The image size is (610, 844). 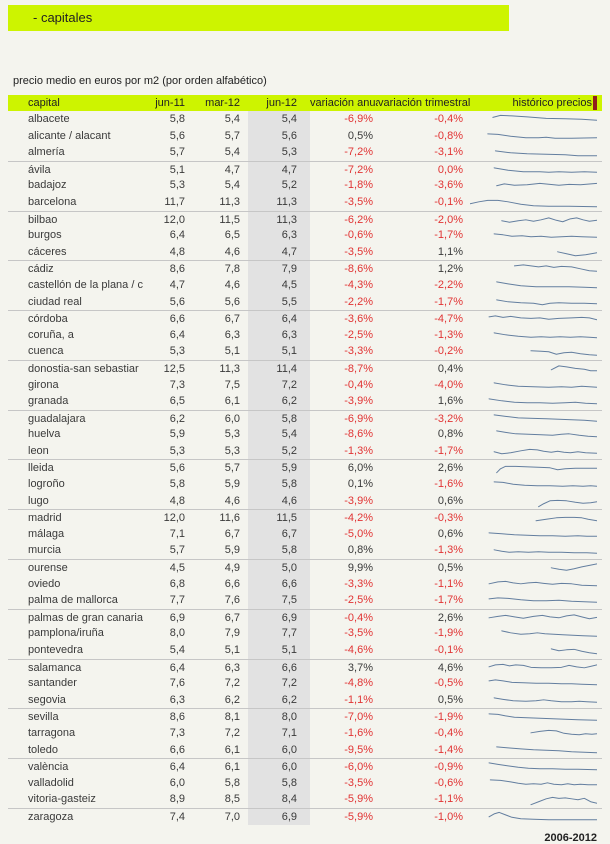 I want to click on table-row: oviedo 6,8 6,6 6,6 -3,3% -1,1%, so click(x=305, y=584).